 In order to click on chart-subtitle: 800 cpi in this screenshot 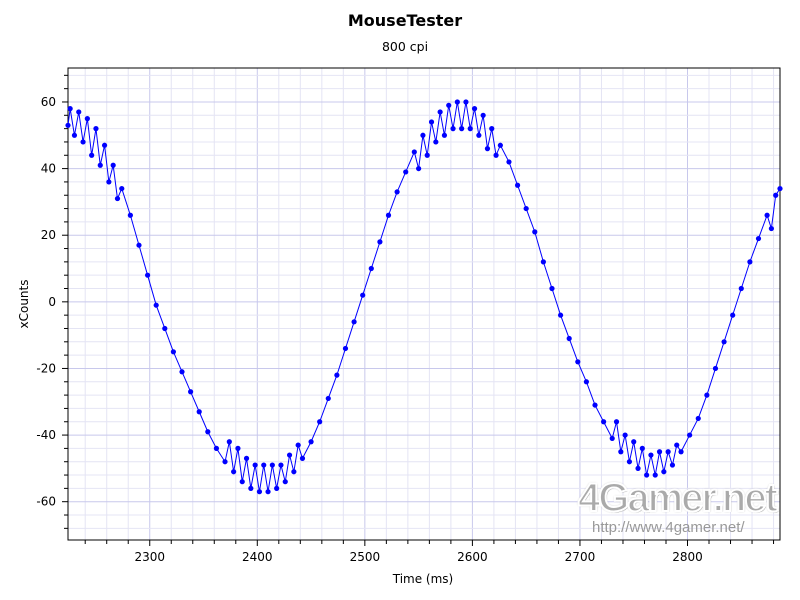, I will do `click(405, 46)`.